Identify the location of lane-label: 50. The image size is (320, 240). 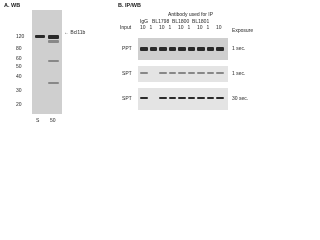
(53, 121).